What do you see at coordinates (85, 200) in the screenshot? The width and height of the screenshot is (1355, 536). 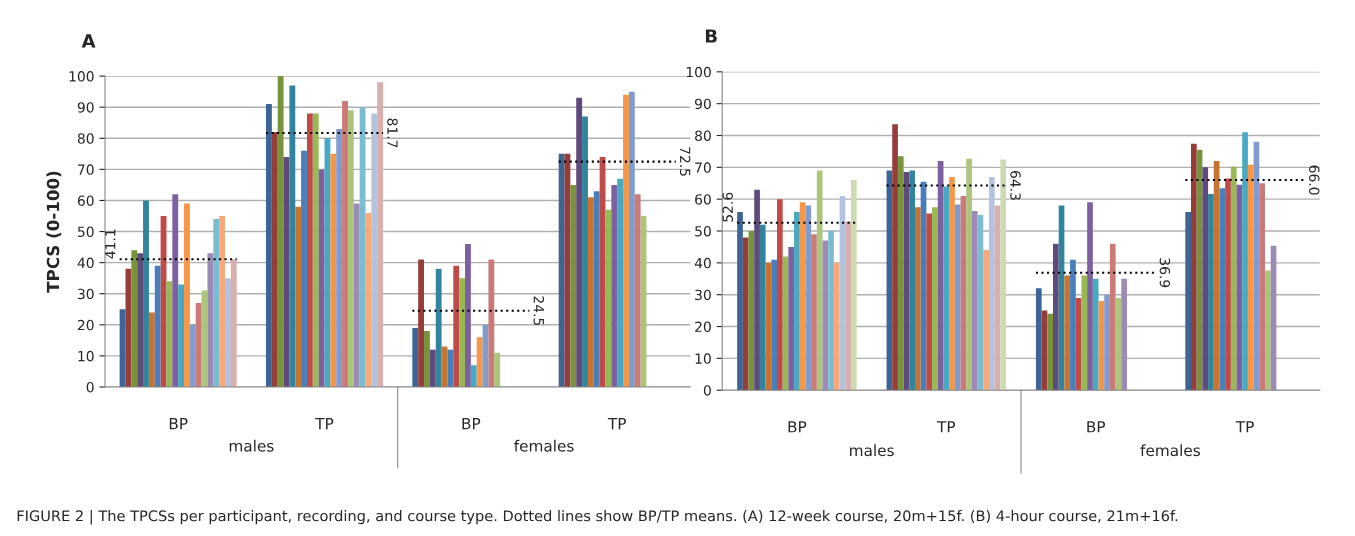 I see `y-tick-label: 60` at bounding box center [85, 200].